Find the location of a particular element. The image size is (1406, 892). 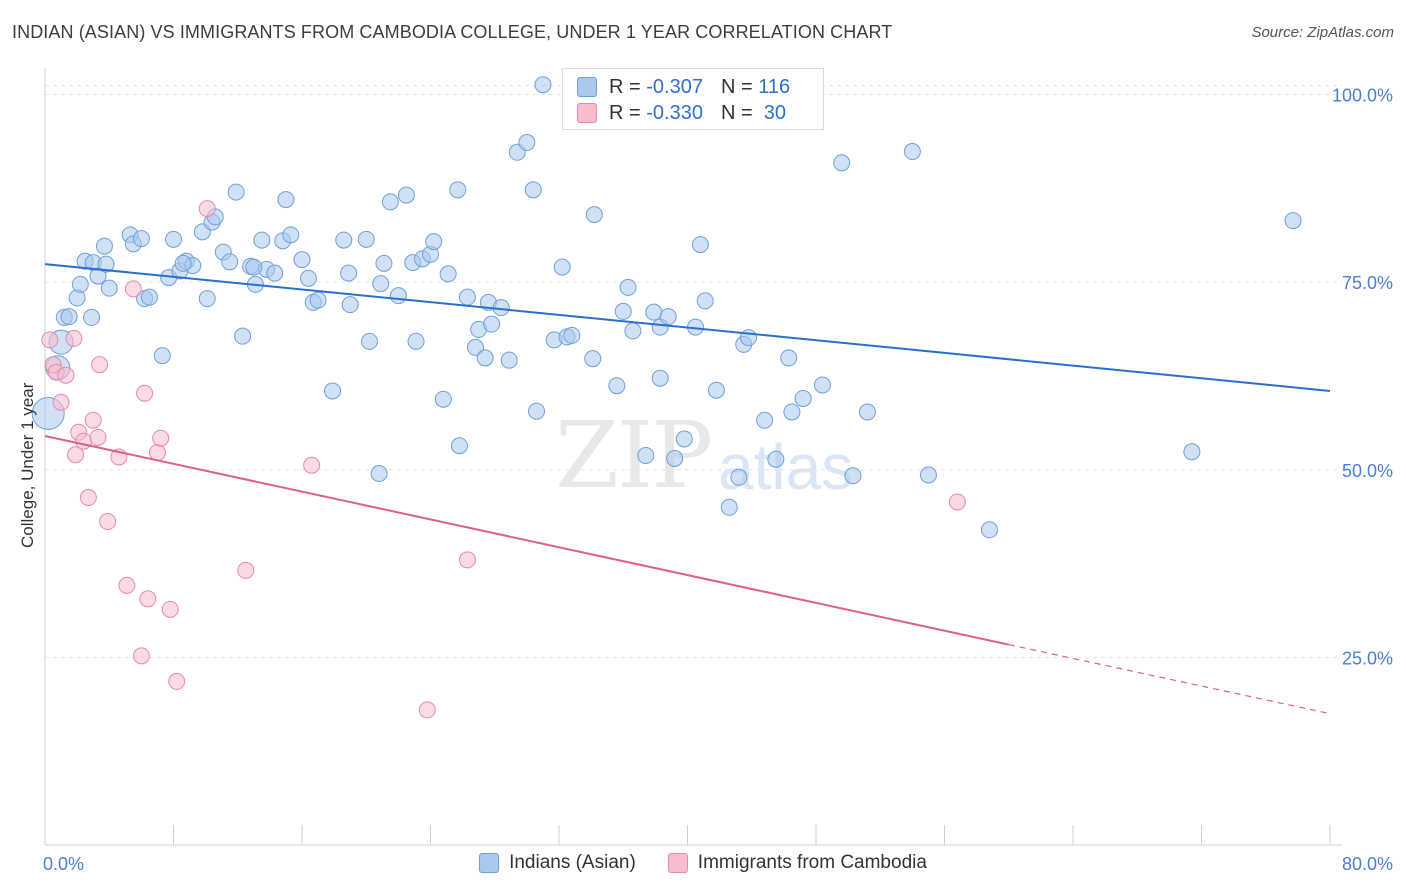

series-legend: Indians (Asian) Immigrants from Cambodia is located at coordinates (703, 863).